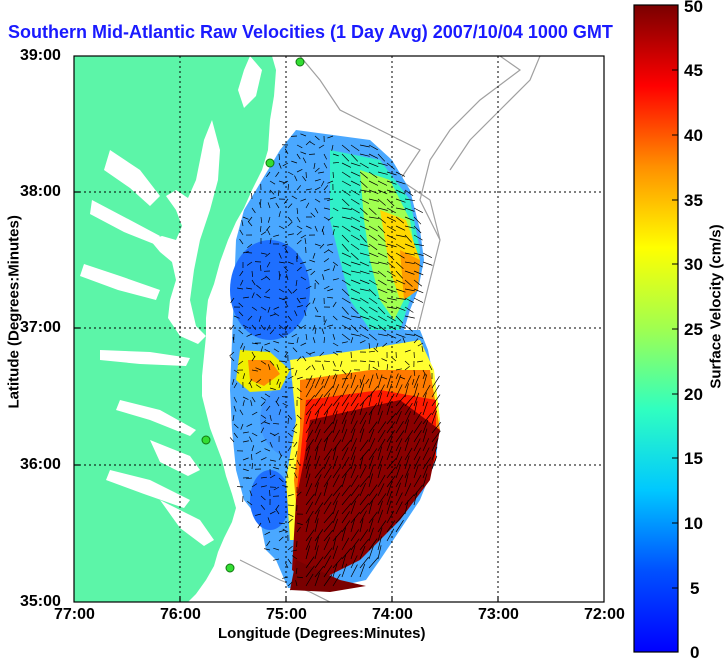 This screenshot has height=663, width=724. Describe the element at coordinates (694, 653) in the screenshot. I see `colorbar-tick-label: 0` at that location.